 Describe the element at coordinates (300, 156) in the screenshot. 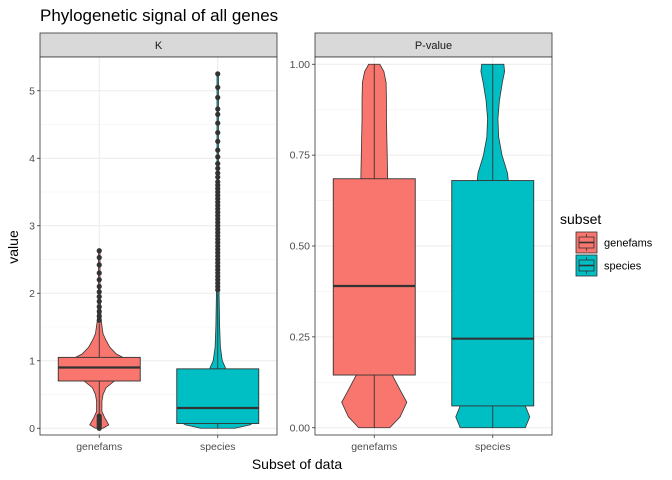

I see `y-tick-label: 0.75` at that location.